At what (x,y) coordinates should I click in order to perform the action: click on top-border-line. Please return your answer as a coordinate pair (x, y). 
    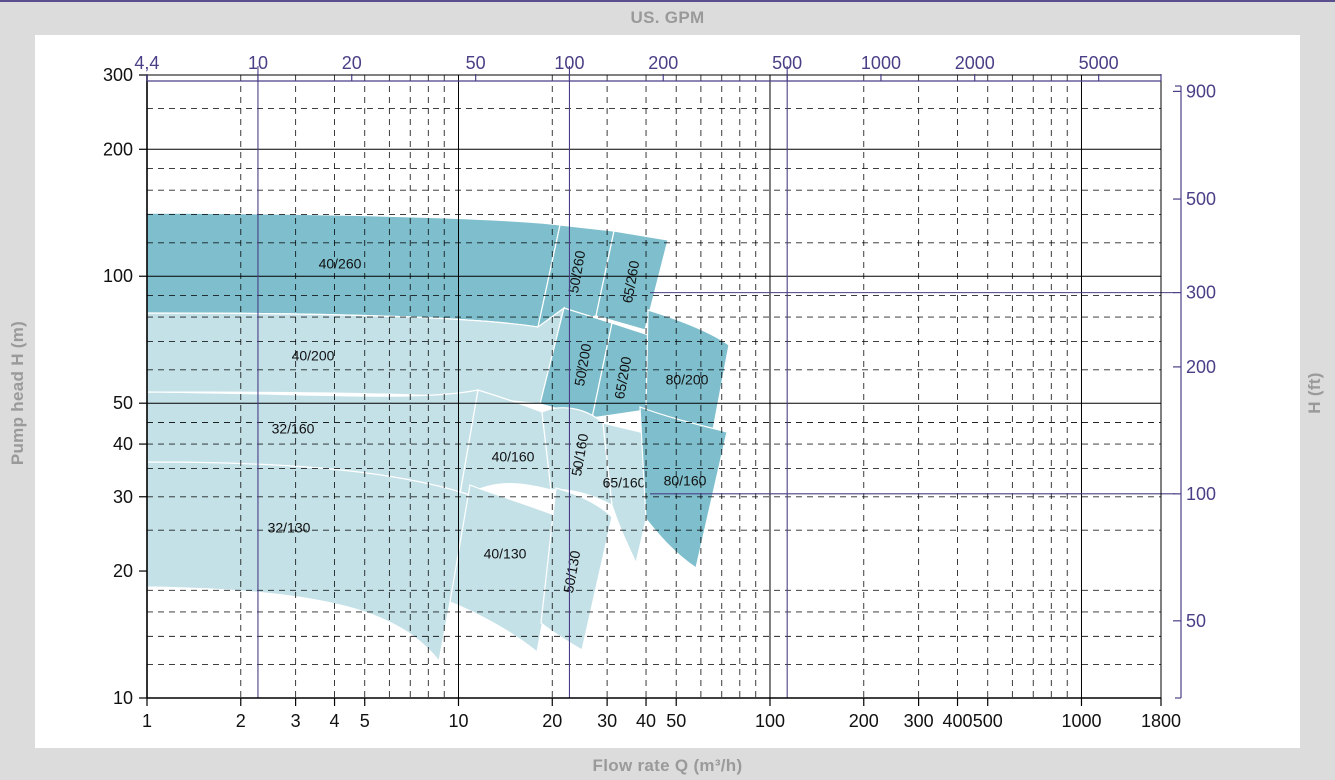
    Looking at the image, I should click on (667, 1).